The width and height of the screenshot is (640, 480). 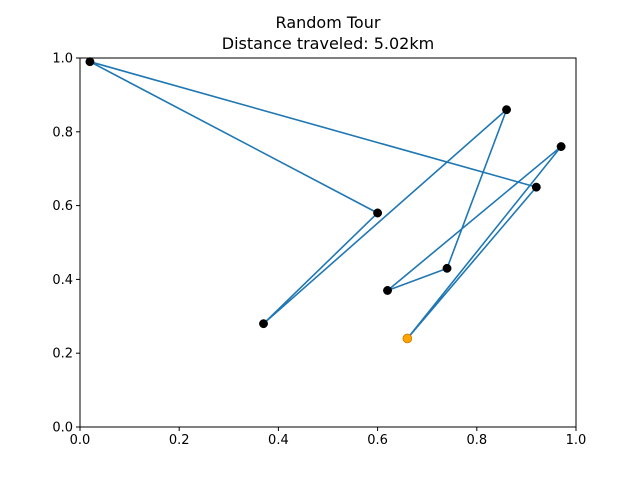 What do you see at coordinates (476, 440) in the screenshot?
I see `x-tick-label: 0.8` at bounding box center [476, 440].